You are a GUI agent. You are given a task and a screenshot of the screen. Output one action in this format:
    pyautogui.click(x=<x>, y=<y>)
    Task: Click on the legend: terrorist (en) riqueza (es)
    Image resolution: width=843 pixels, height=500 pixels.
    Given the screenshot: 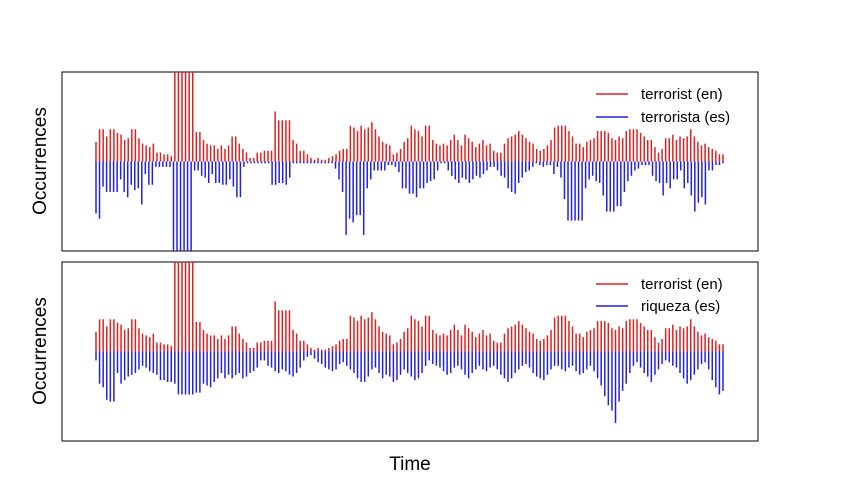 What is the action you would take?
    pyautogui.click(x=659, y=295)
    